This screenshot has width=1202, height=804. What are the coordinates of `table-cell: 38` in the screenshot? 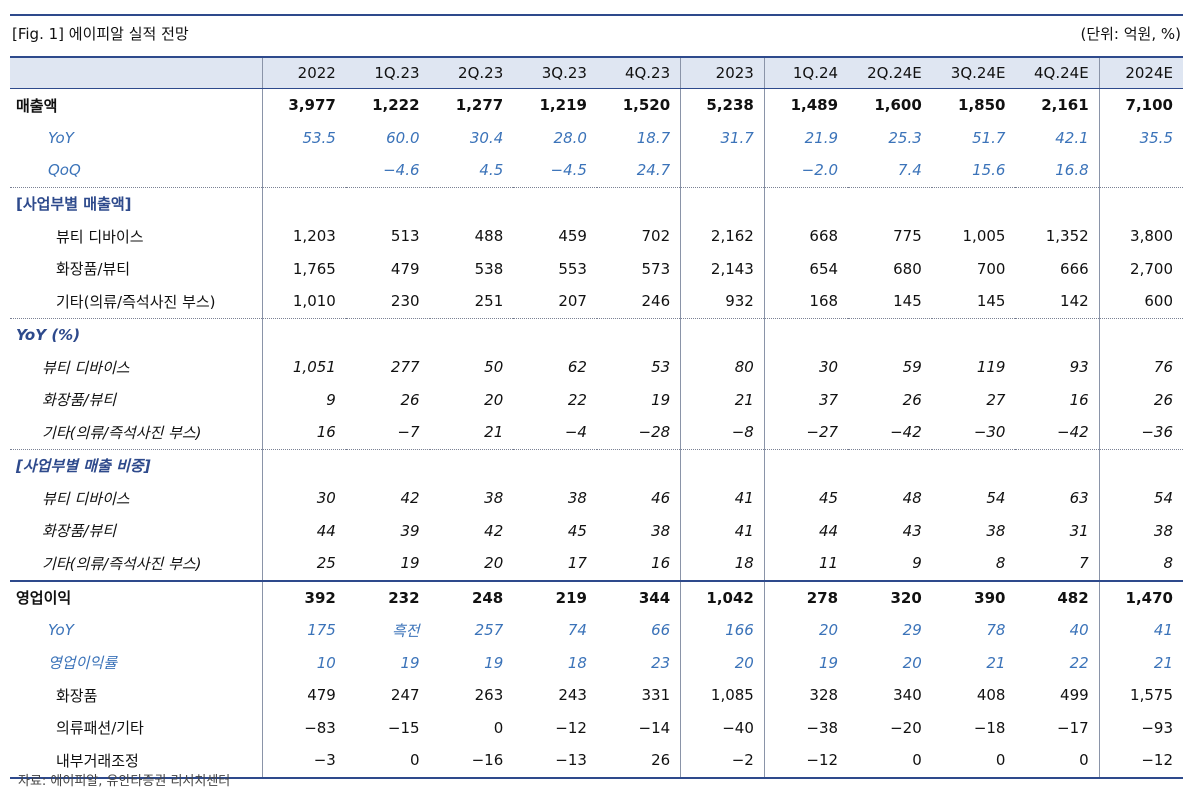 It's located at (1140, 530).